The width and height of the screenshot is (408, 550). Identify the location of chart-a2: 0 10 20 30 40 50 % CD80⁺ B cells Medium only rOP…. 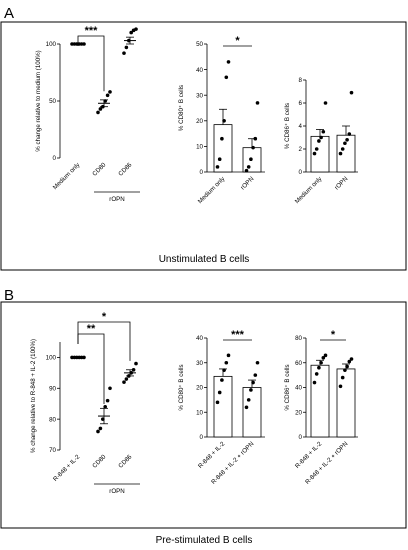
(221, 120).